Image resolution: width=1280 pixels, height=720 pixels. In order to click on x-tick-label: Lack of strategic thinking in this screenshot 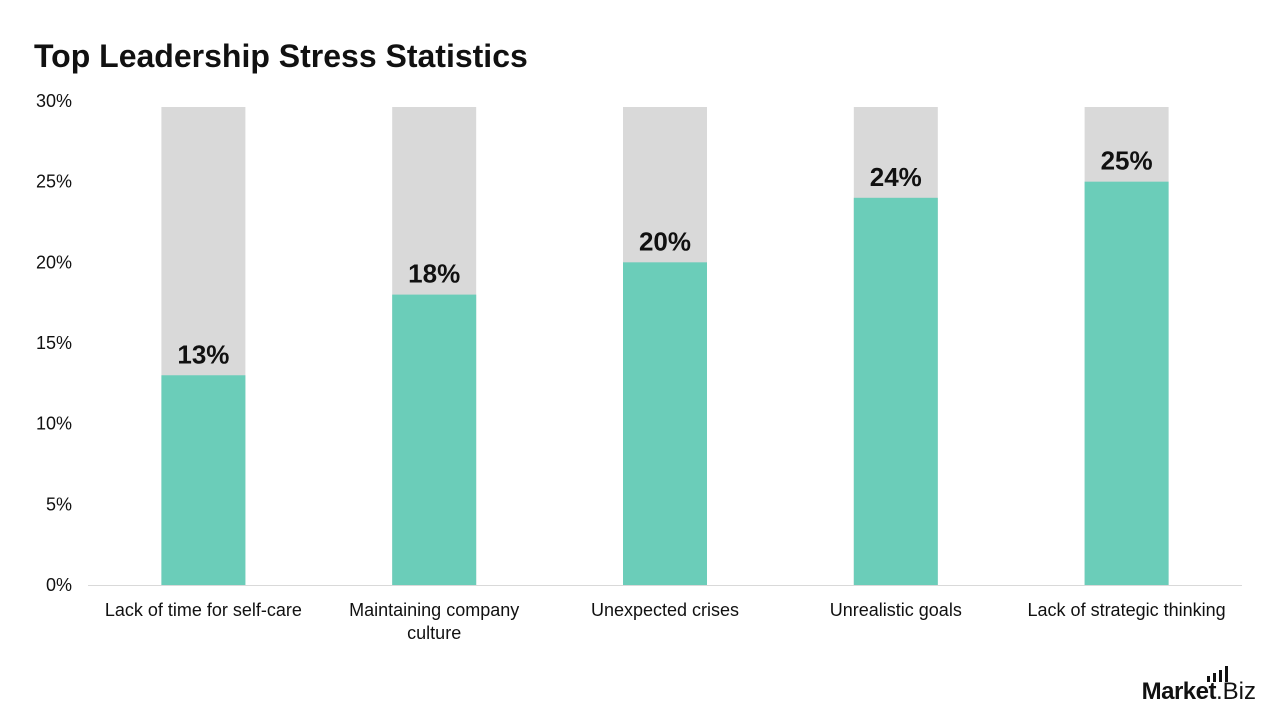, I will do `click(1127, 610)`.